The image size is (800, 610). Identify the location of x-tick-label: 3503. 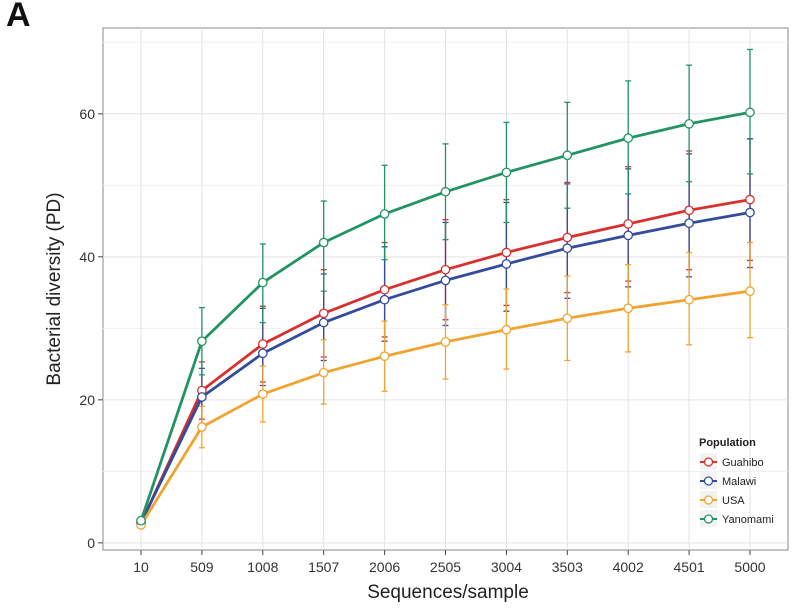
(567, 567).